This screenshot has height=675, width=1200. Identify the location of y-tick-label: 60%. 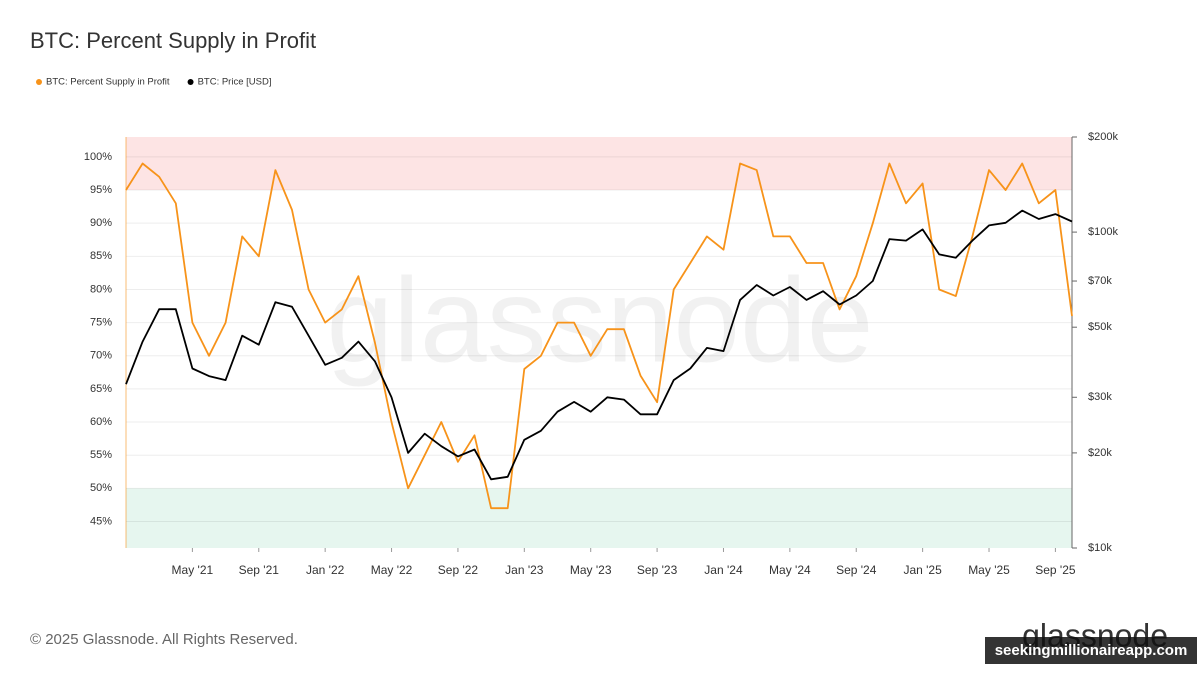
(101, 422).